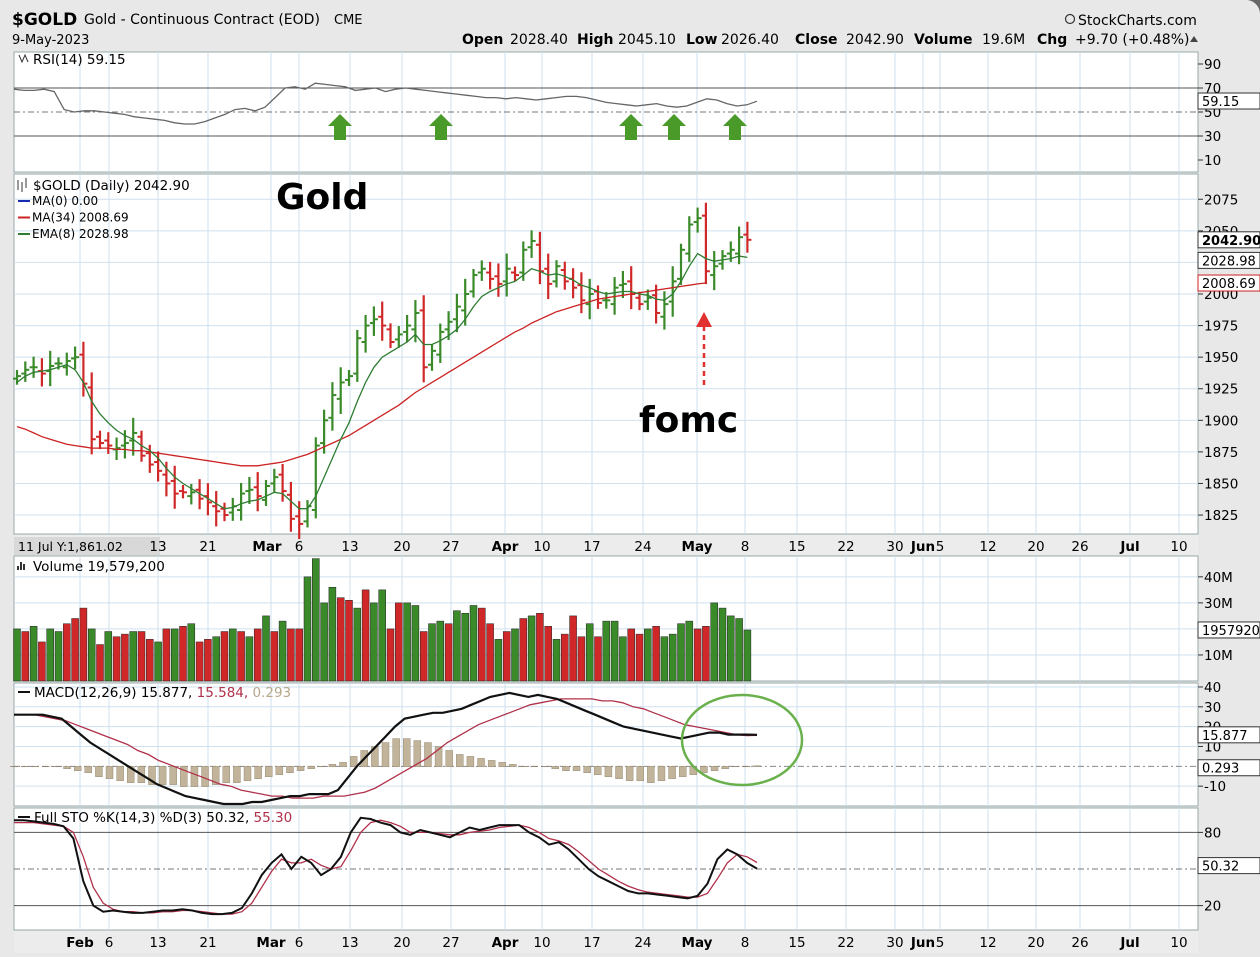 The width and height of the screenshot is (1260, 957). What do you see at coordinates (674, 127) in the screenshot?
I see `rsi-up-arrow-icon` at bounding box center [674, 127].